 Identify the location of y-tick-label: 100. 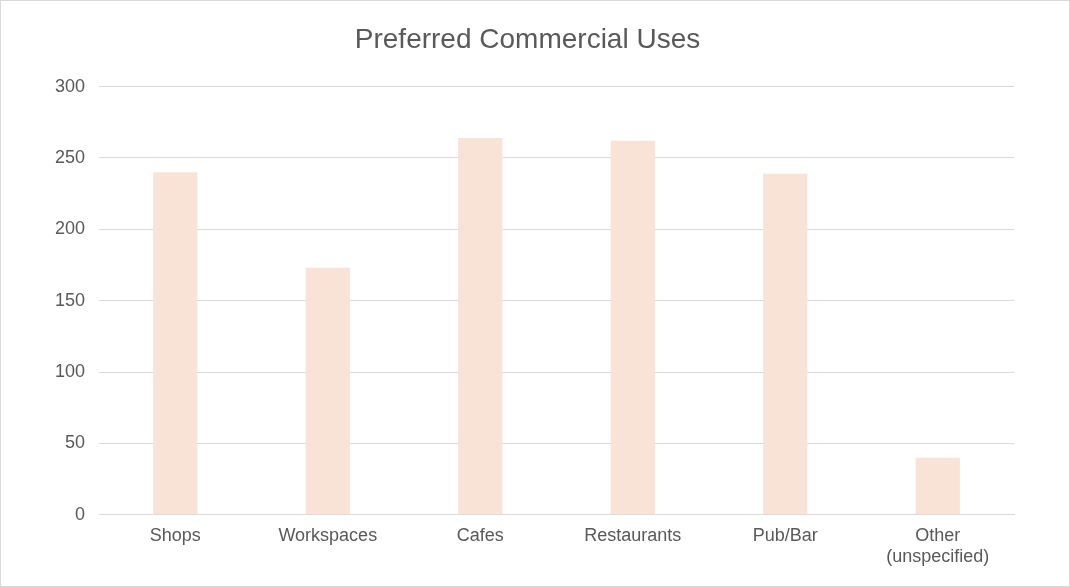
(70, 371).